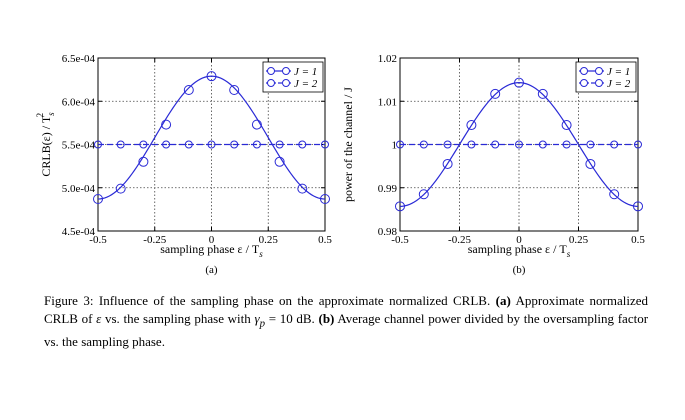  Describe the element at coordinates (177, 318) in the screenshot. I see `caption-part-a-text-2: vs. the sampling phase with` at that location.